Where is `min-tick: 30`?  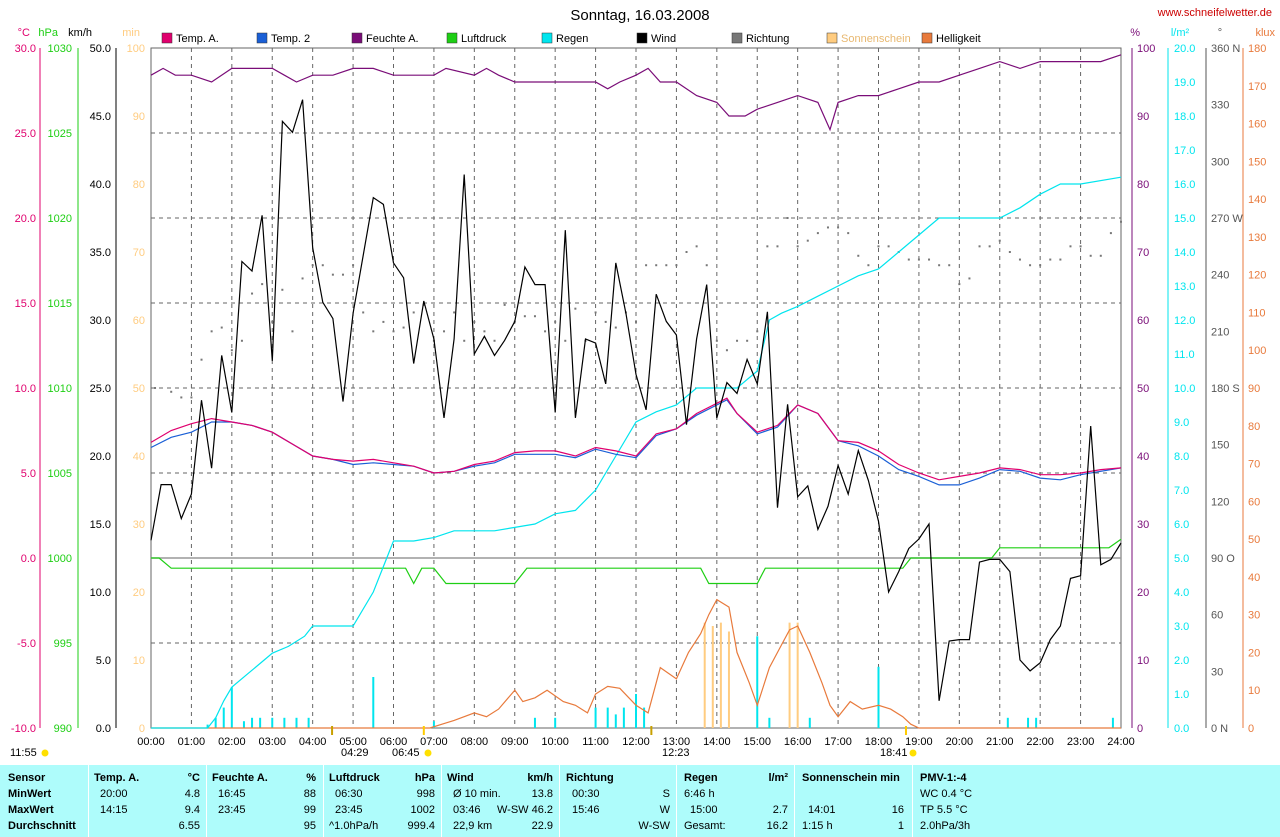 min-tick: 30 is located at coordinates (139, 525).